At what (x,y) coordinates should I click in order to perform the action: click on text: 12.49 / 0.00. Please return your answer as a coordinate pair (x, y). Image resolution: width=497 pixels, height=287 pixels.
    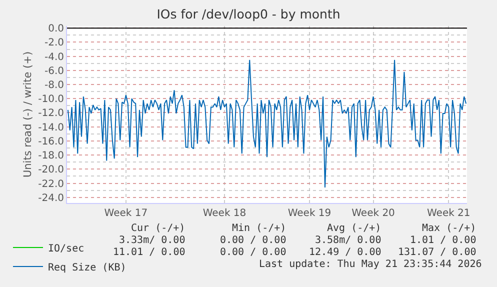
    Looking at the image, I should click on (345, 252).